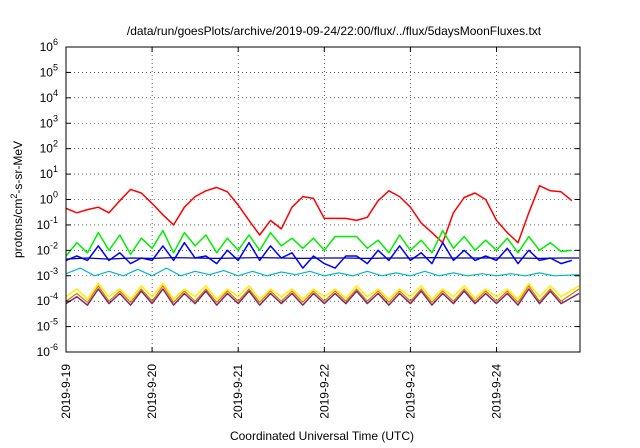 The height and width of the screenshot is (448, 640). What do you see at coordinates (324, 391) in the screenshot?
I see `x-tick-label: 2019-9-22` at bounding box center [324, 391].